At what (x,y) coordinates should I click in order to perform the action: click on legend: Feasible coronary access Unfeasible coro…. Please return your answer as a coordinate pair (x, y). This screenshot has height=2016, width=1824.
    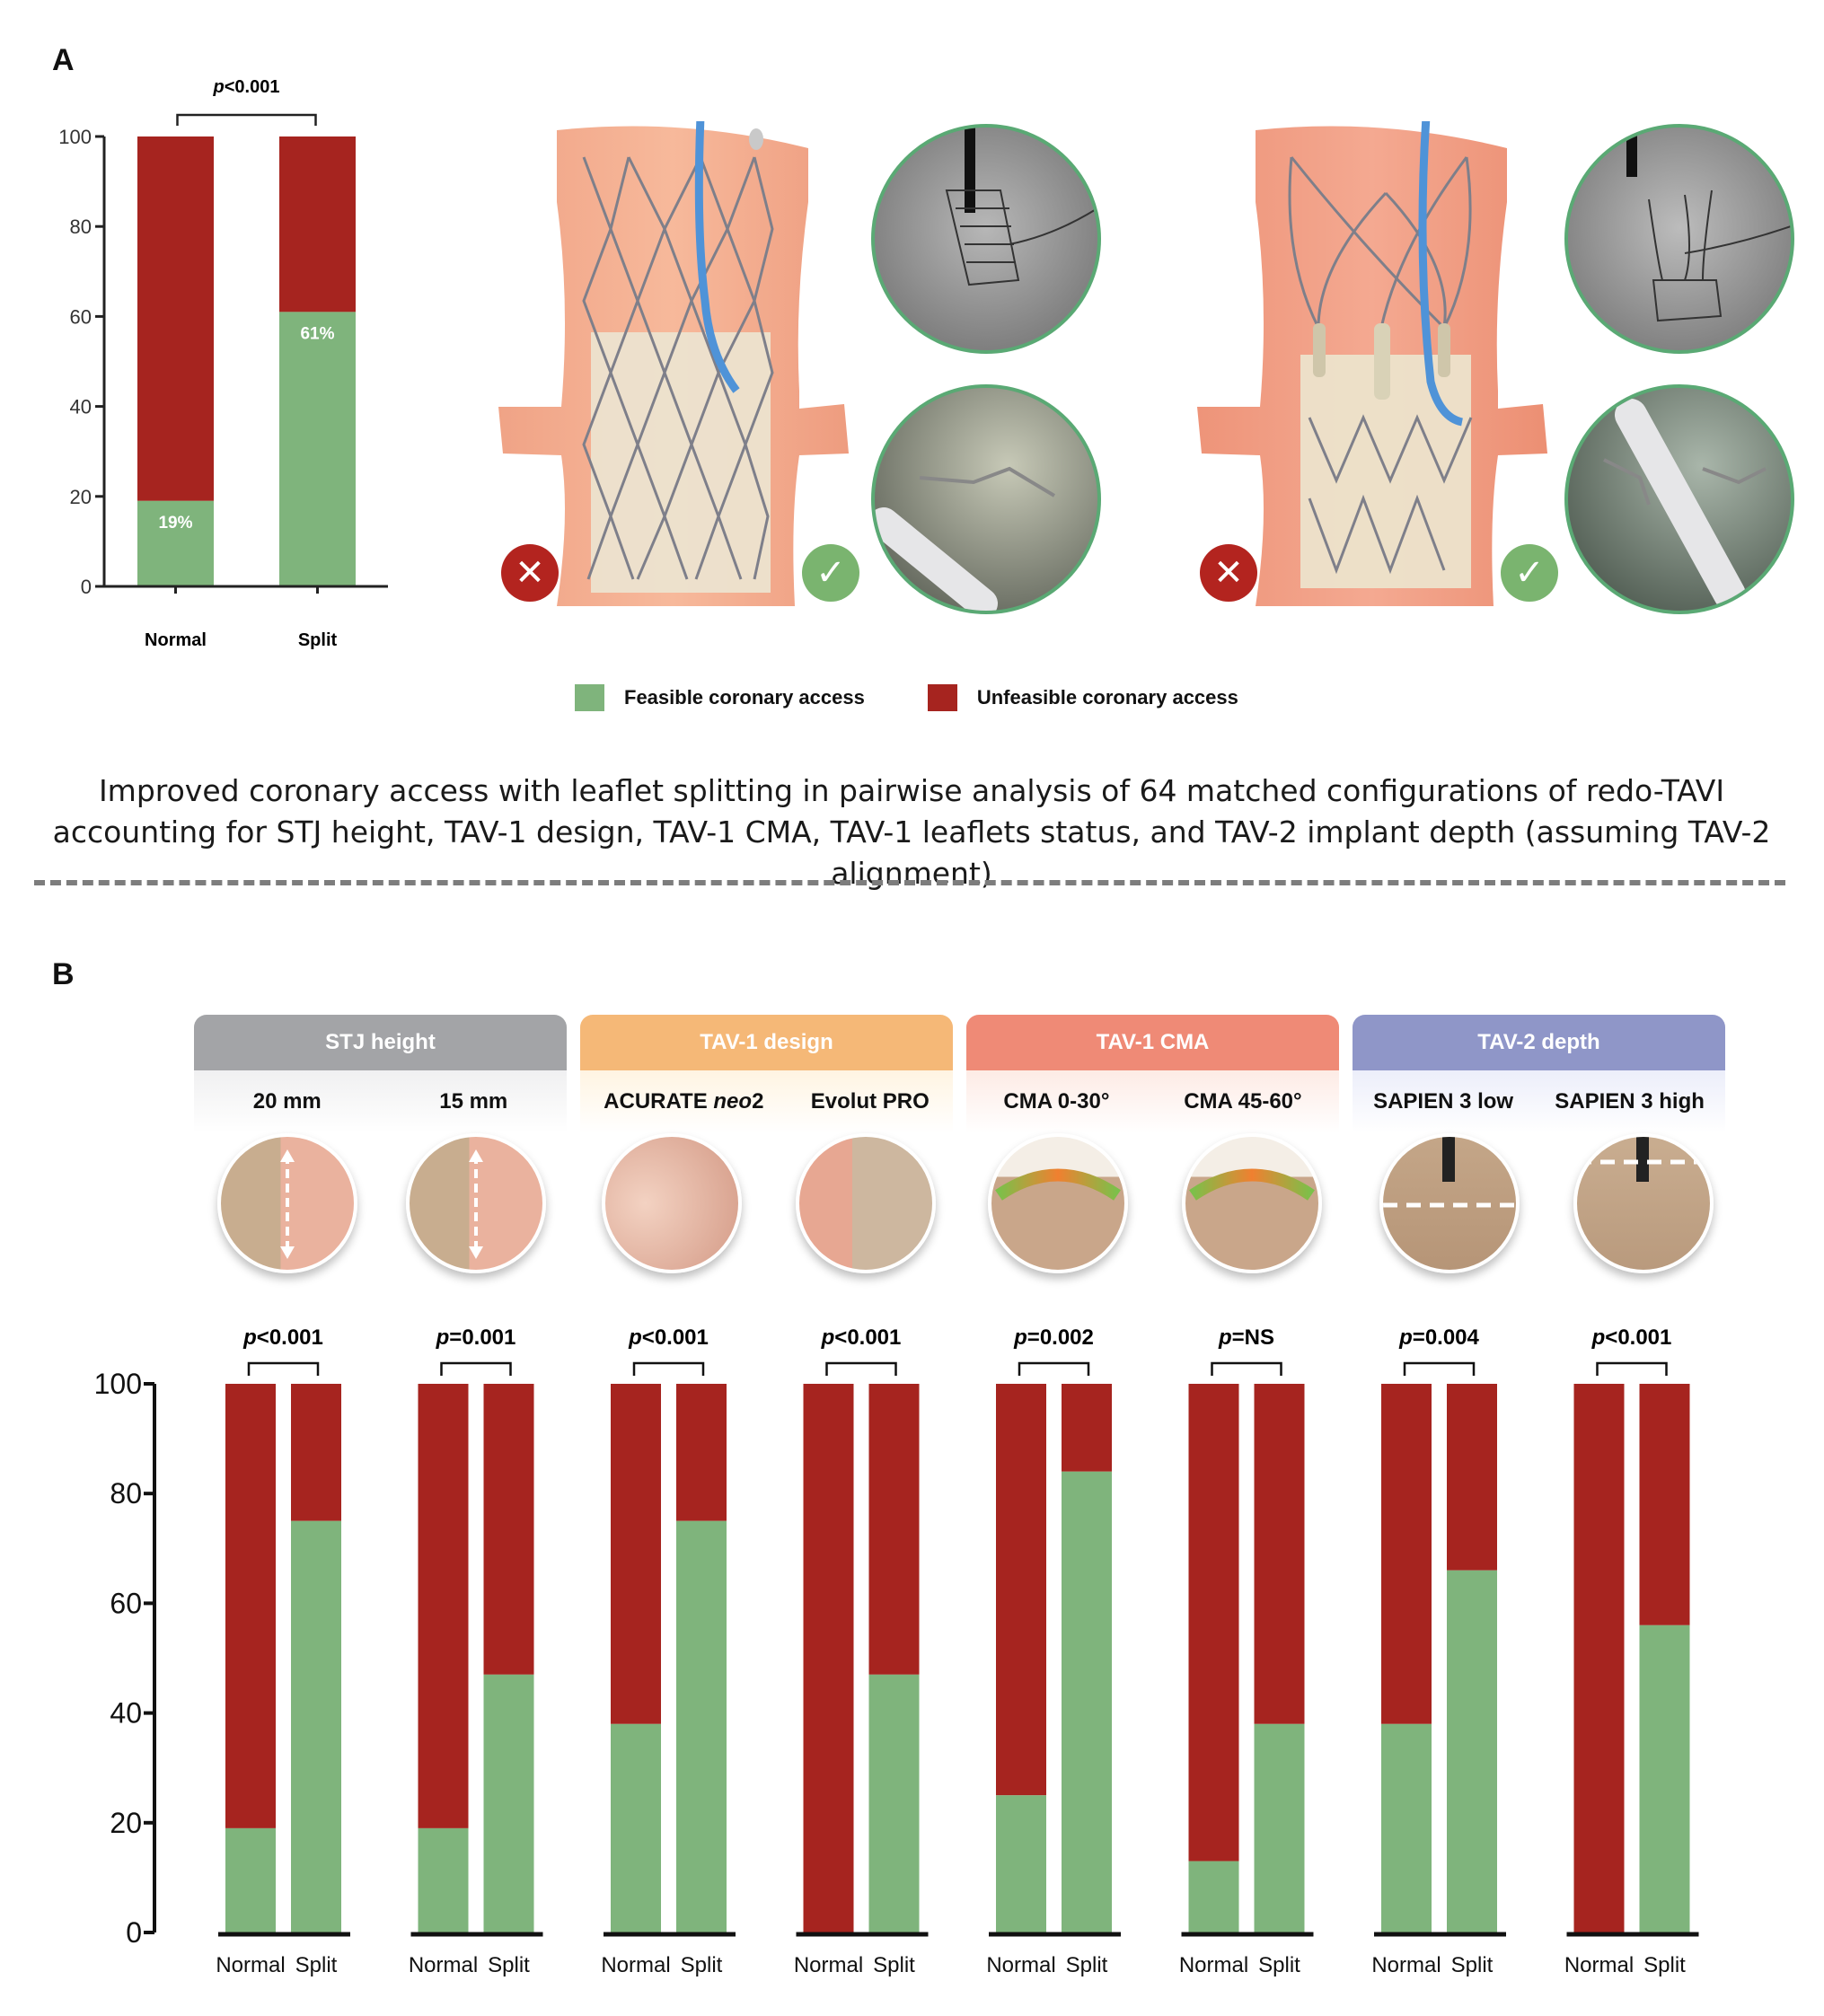
    Looking at the image, I should click on (938, 697).